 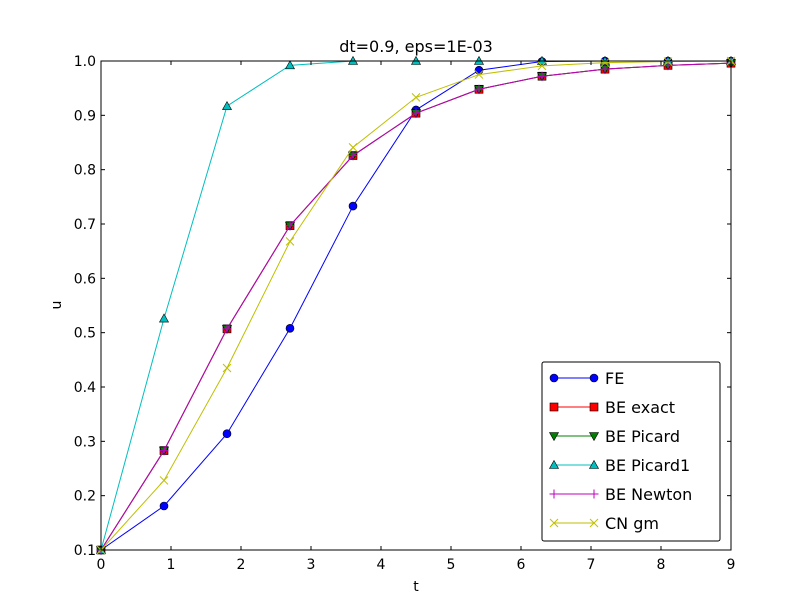 What do you see at coordinates (85, 334) in the screenshot?
I see `y-tick-label: 0.5` at bounding box center [85, 334].